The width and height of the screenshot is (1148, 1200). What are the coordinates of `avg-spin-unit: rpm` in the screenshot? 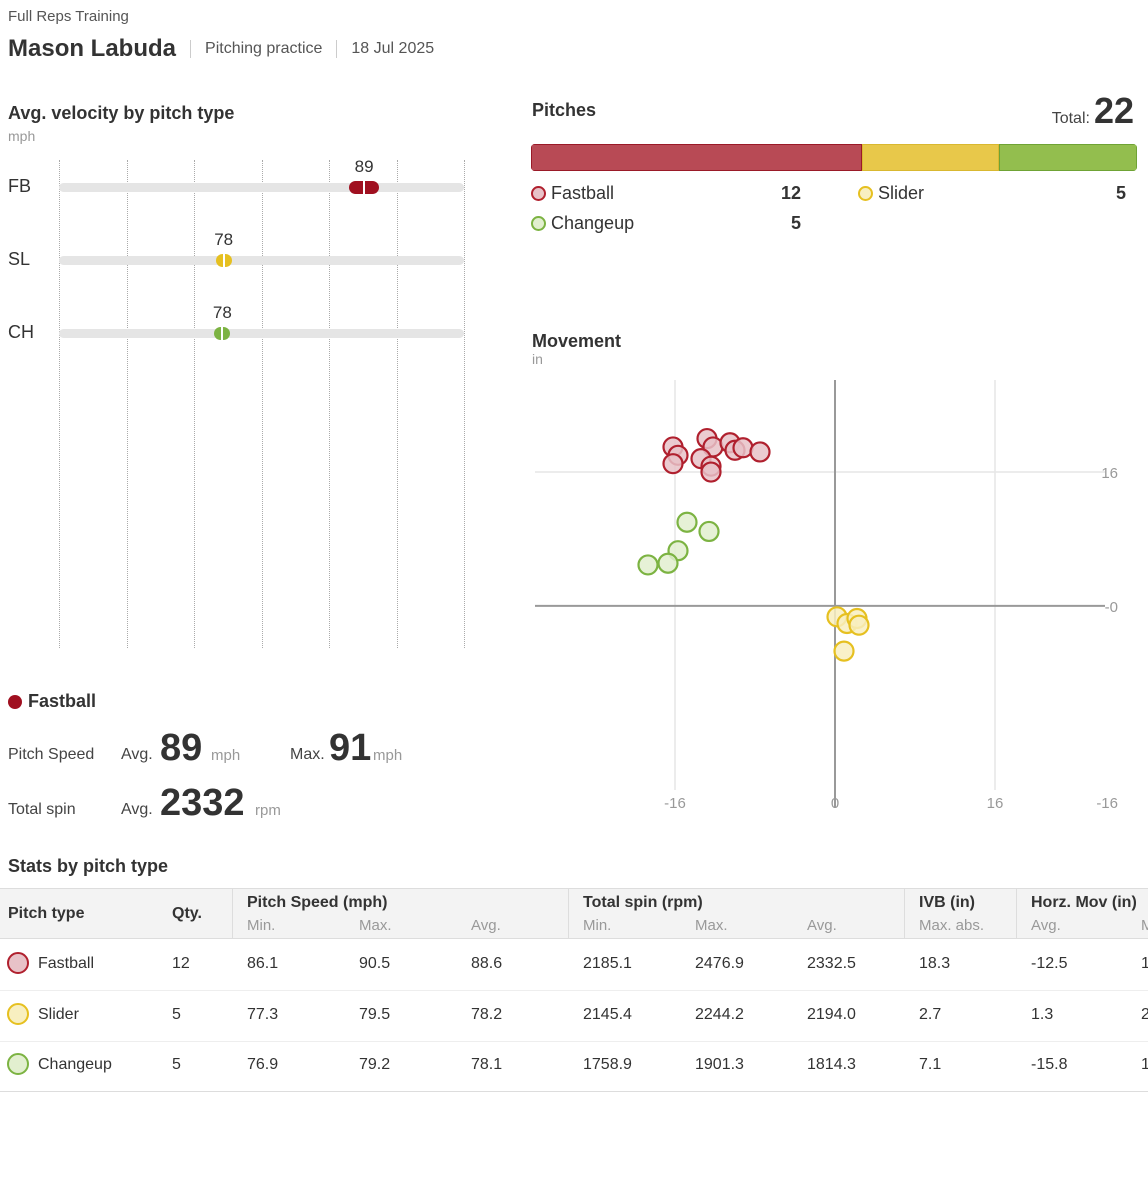 It's located at (268, 810).